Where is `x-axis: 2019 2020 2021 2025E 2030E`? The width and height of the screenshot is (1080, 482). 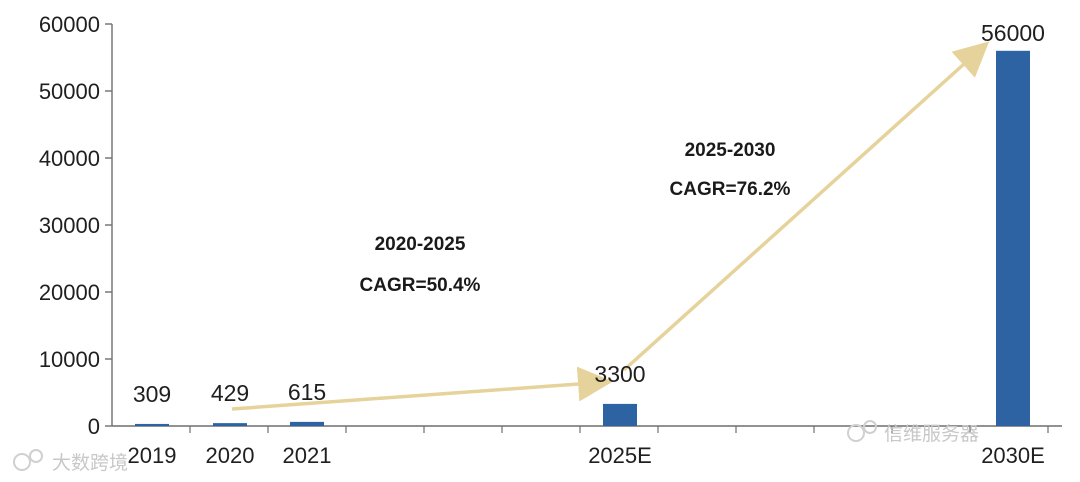 x-axis: 2019 2020 2021 2025E 2030E is located at coordinates (587, 446).